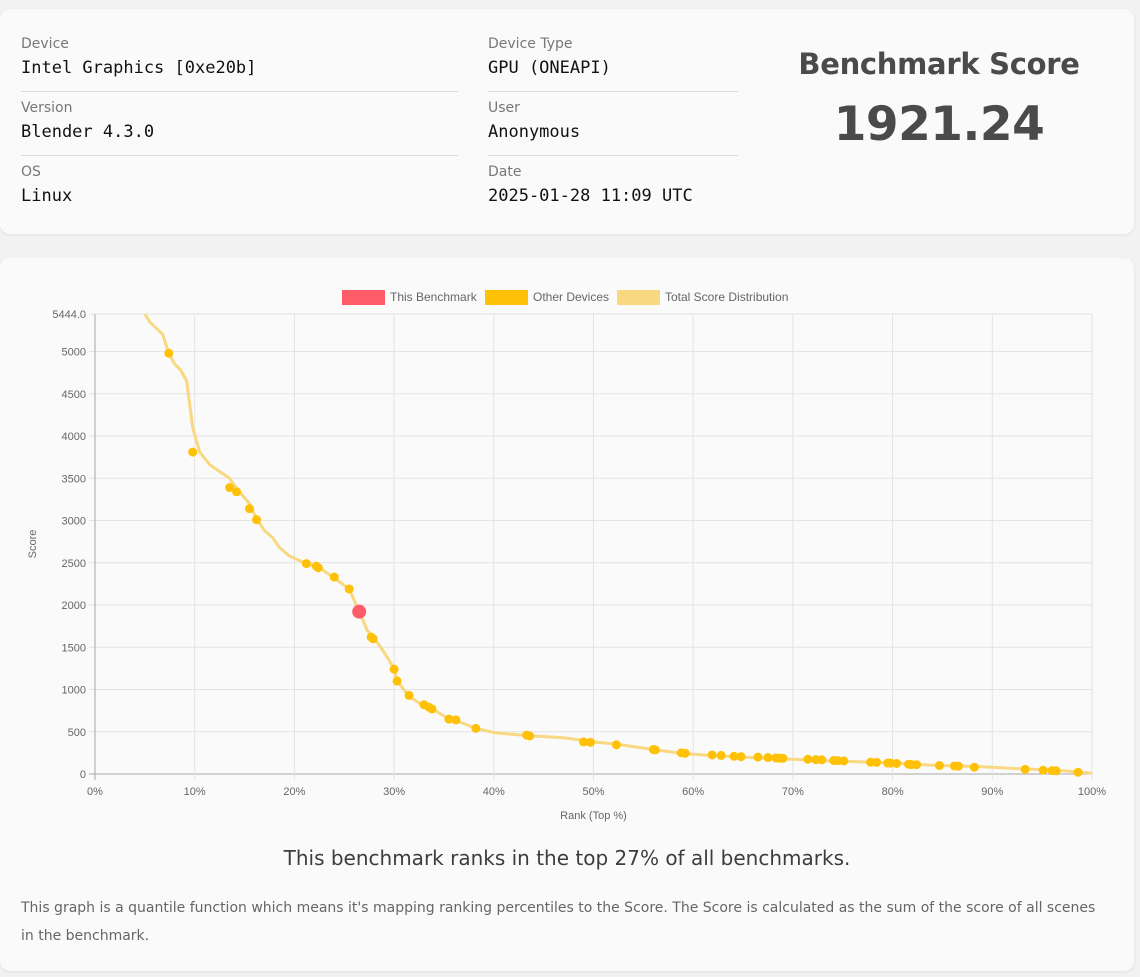  What do you see at coordinates (590, 196) in the screenshot?
I see `date-value: 2025-01-28 11:09 UTC` at bounding box center [590, 196].